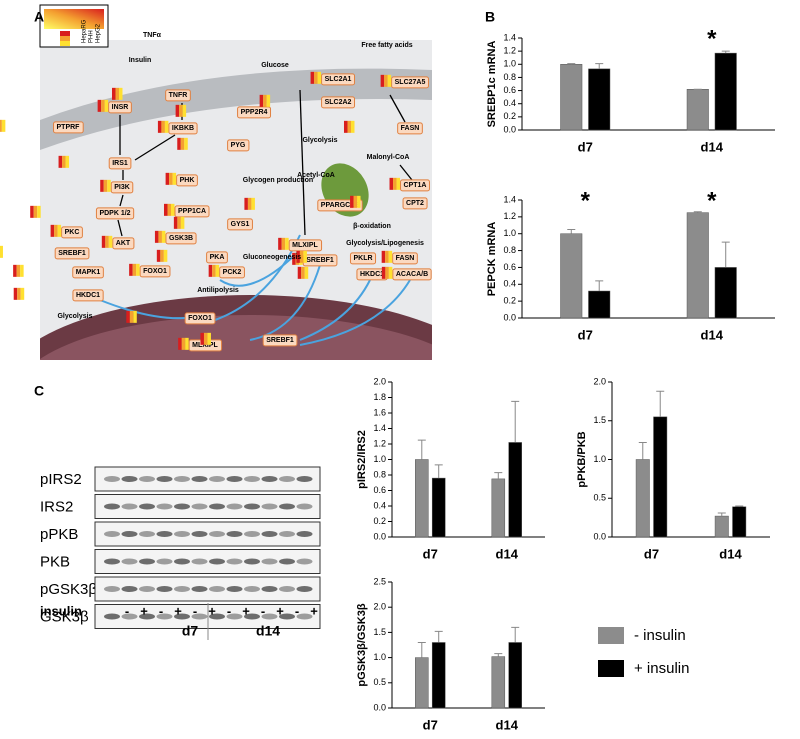  I want to click on node-label: ACACA/B, so click(412, 274).